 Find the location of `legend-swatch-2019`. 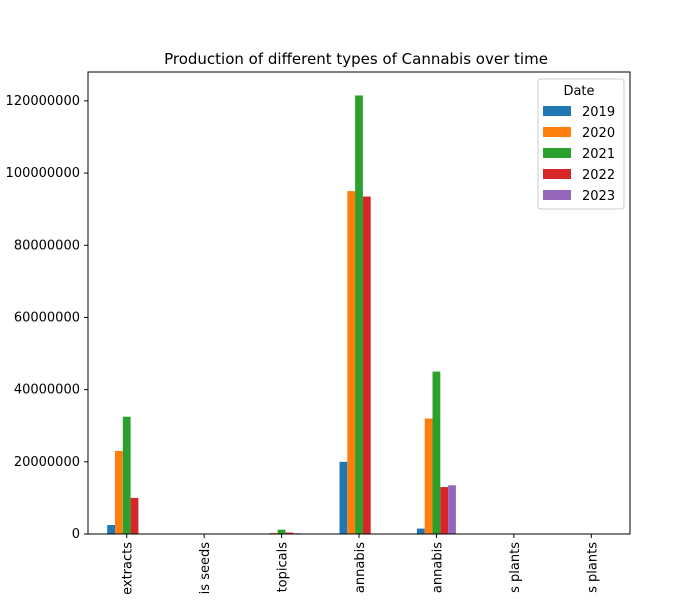

legend-swatch-2019 is located at coordinates (557, 111).